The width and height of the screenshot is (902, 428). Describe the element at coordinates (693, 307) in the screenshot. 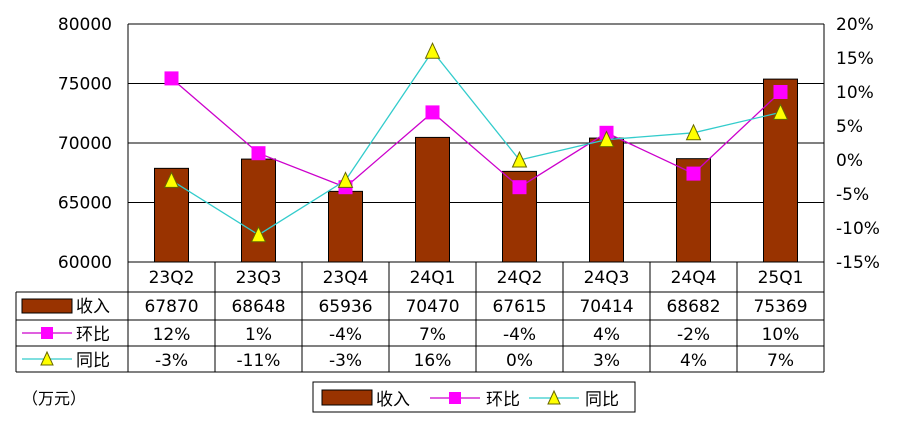

I see `table-cell: 68682` at that location.